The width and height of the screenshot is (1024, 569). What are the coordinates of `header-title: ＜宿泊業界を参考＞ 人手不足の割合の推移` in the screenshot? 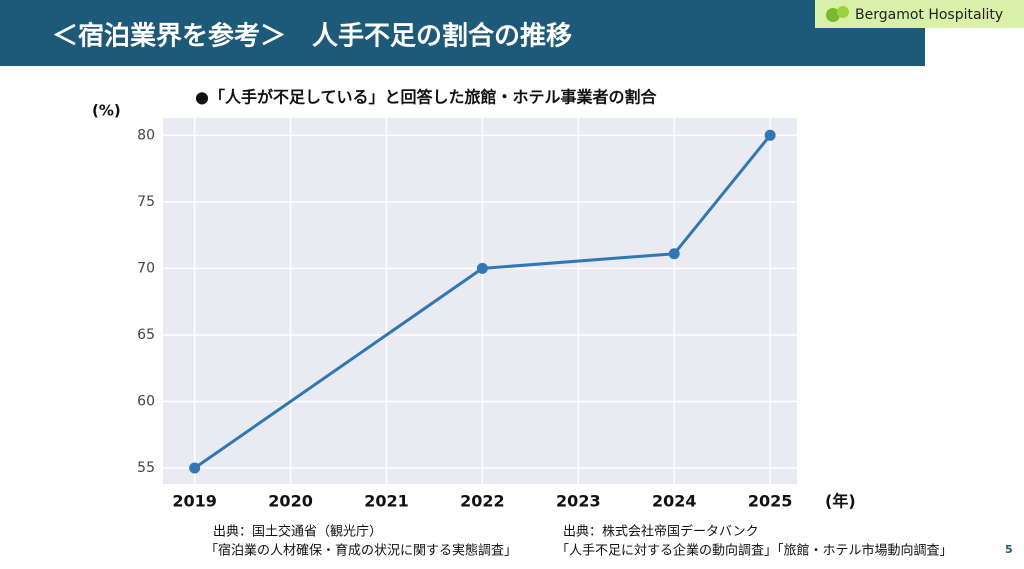 It's located at (312, 36).